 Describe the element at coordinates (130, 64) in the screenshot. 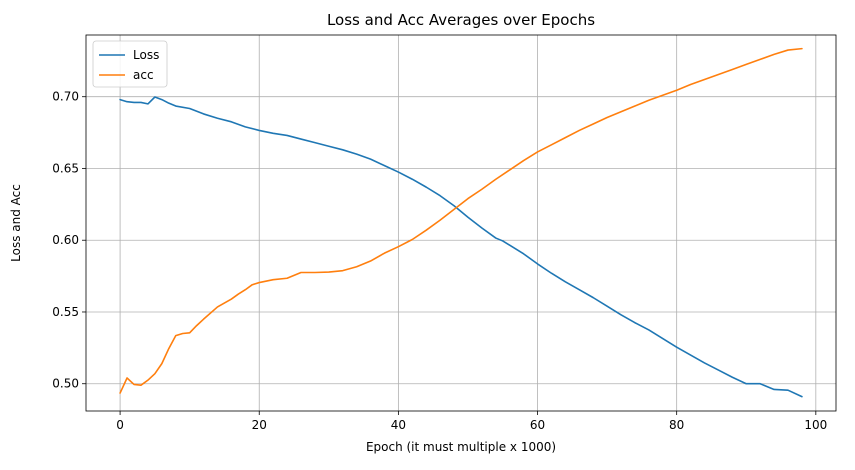

I see `legend: Loss acc` at that location.